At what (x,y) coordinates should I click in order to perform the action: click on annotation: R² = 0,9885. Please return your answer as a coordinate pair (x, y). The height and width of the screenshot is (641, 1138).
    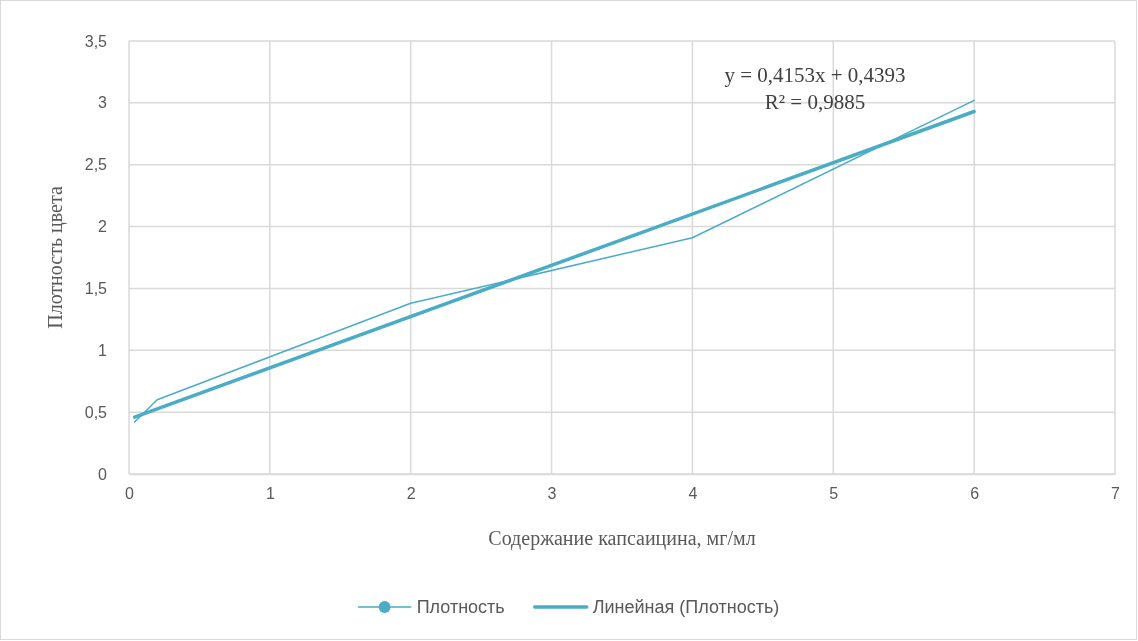
    Looking at the image, I should click on (815, 102).